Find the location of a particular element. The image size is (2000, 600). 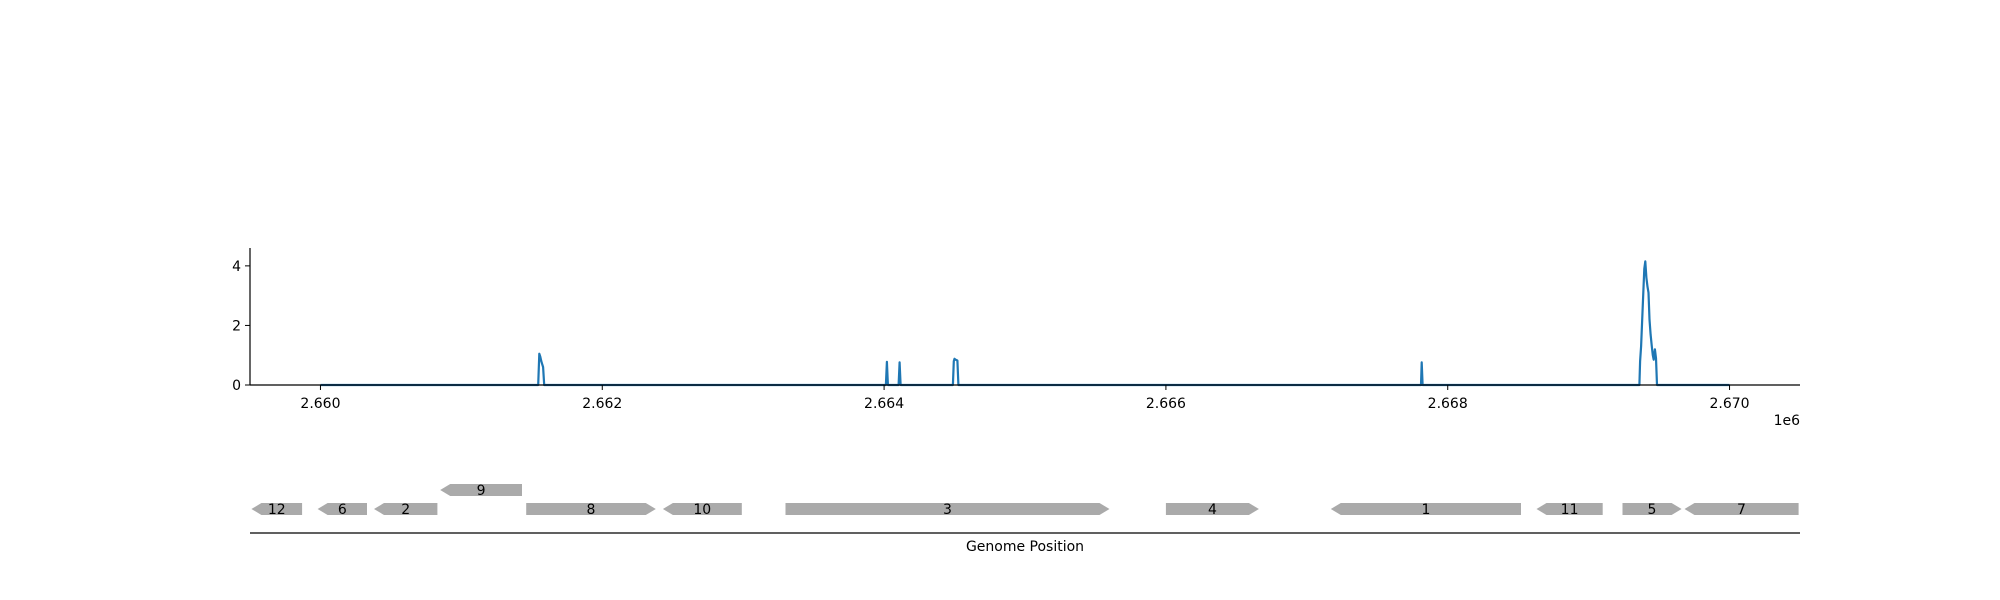

gene-label-7: 7 is located at coordinates (1741, 510).